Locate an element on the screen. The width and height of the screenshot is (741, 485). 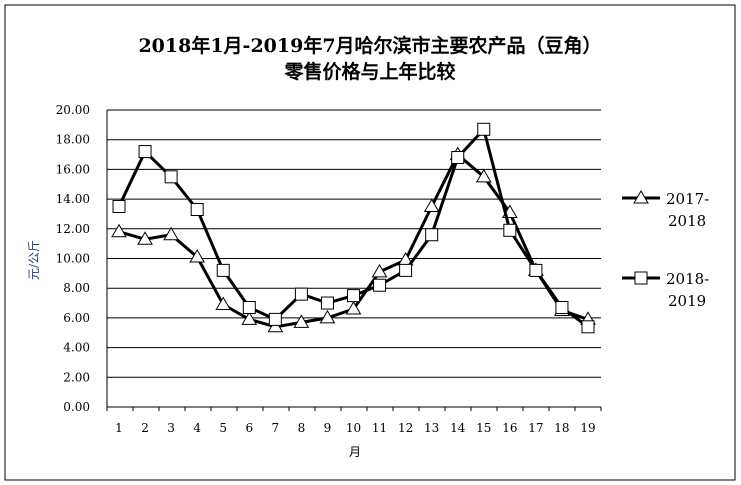
x-tick-label: 1 is located at coordinates (119, 428).